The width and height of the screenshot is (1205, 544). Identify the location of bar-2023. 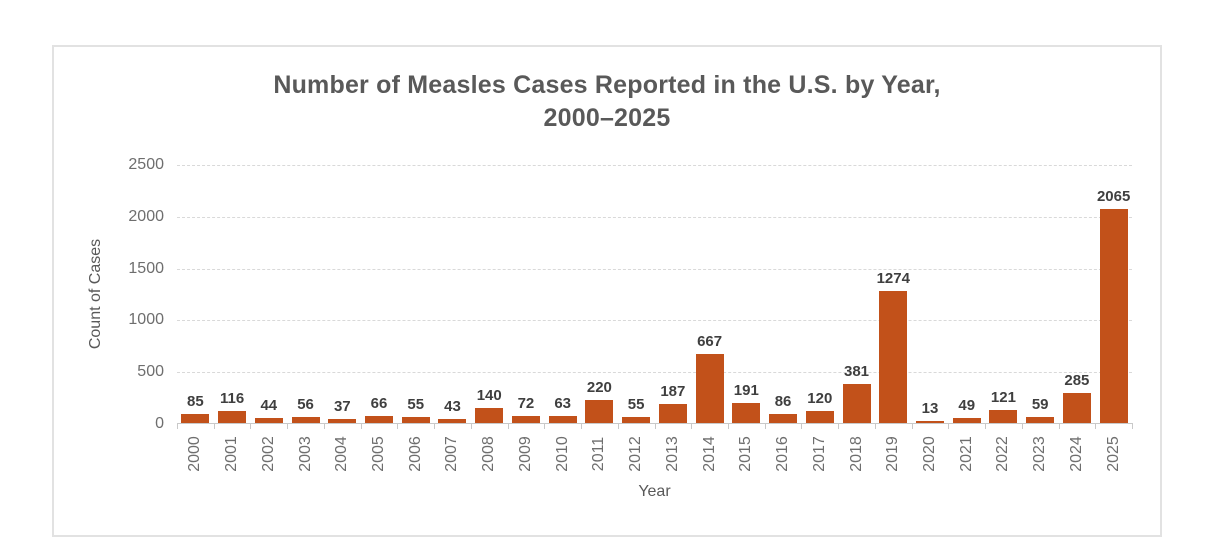
(1040, 420).